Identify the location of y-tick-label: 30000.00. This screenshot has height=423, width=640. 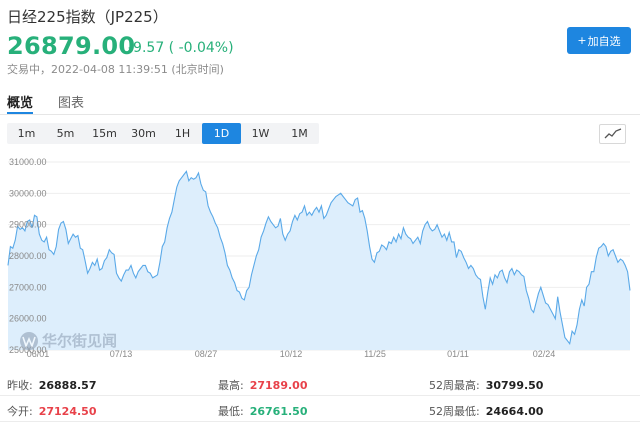
(28, 193).